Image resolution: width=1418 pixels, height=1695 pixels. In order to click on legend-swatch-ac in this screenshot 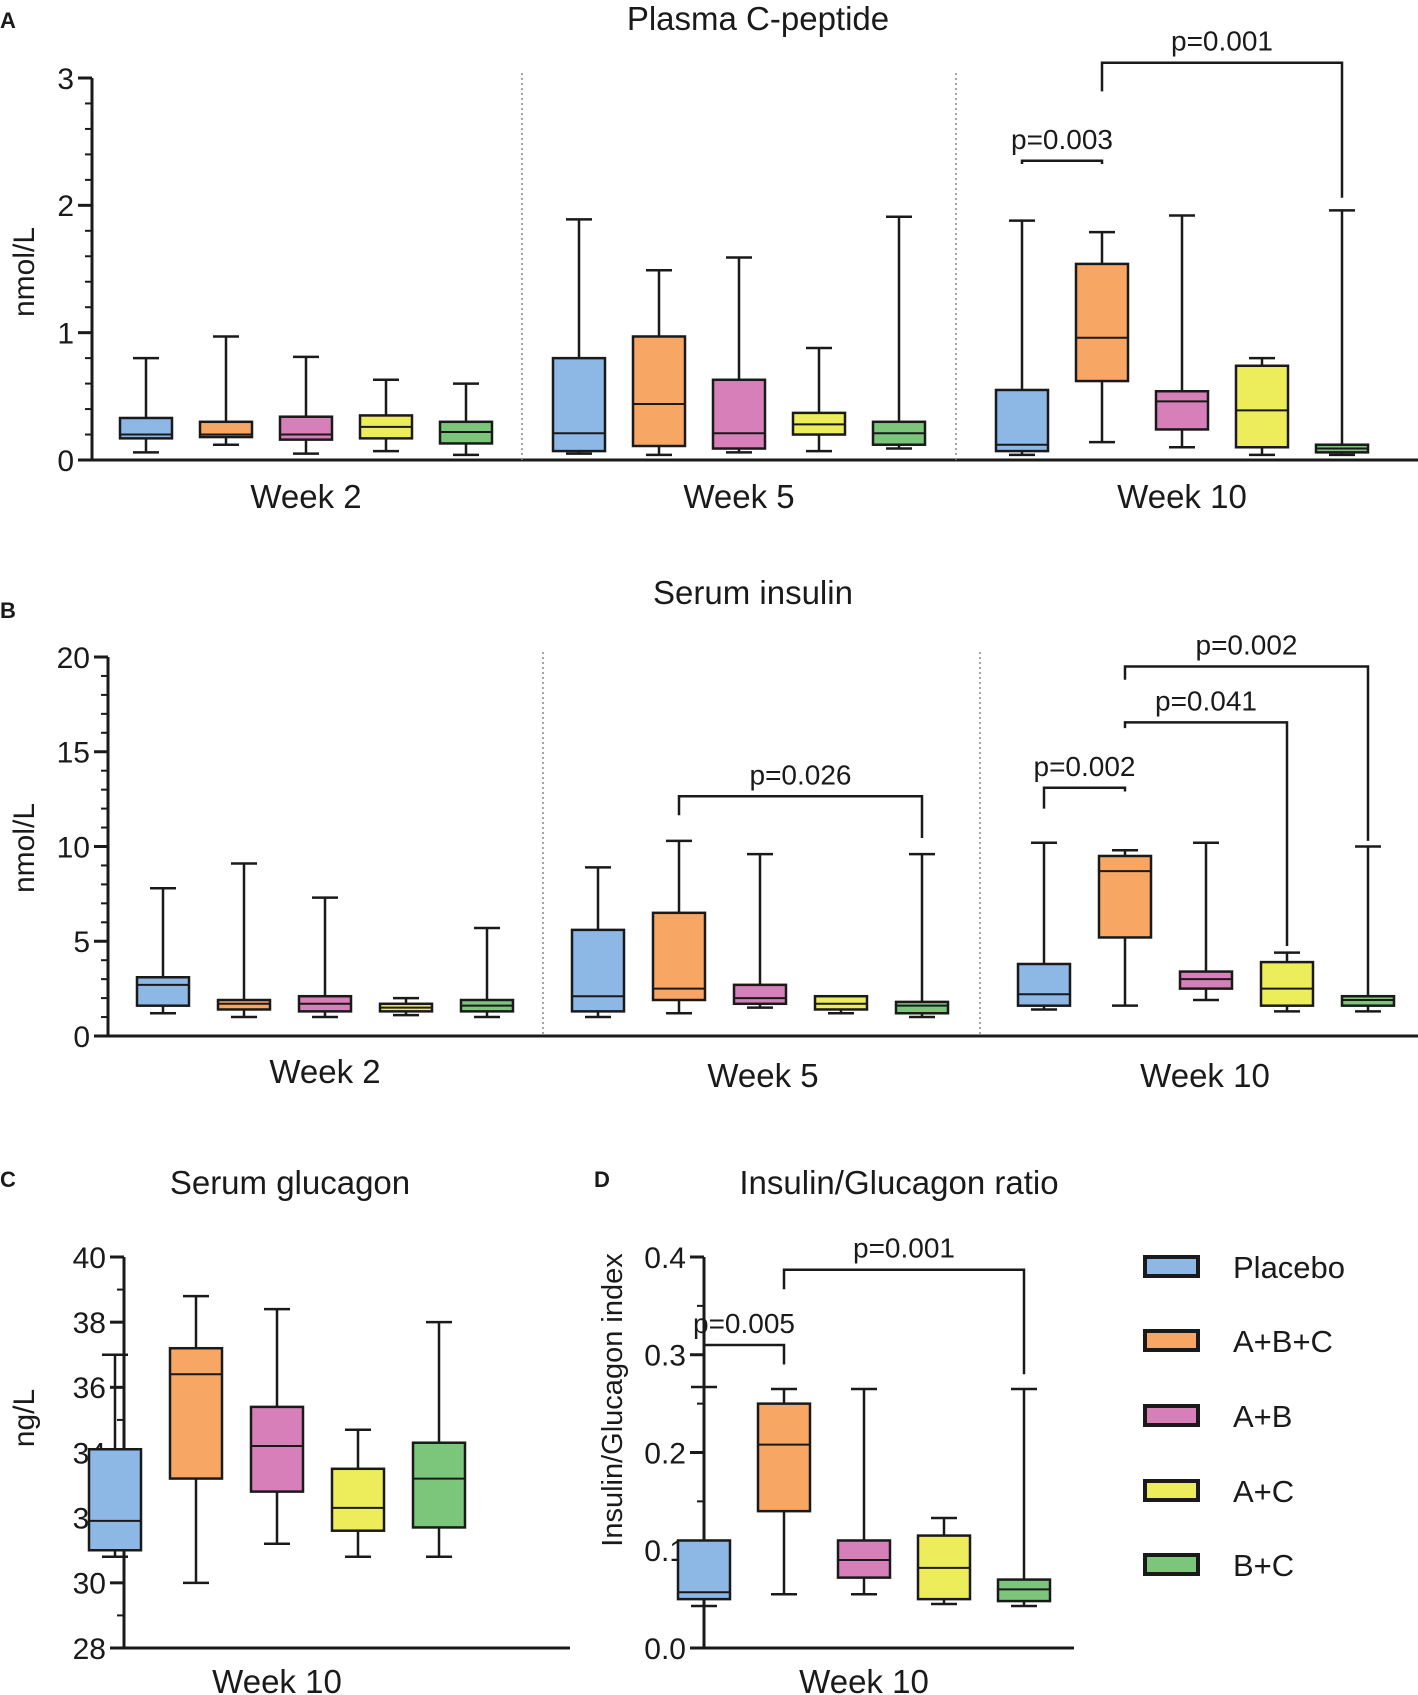, I will do `click(1171, 1490)`.